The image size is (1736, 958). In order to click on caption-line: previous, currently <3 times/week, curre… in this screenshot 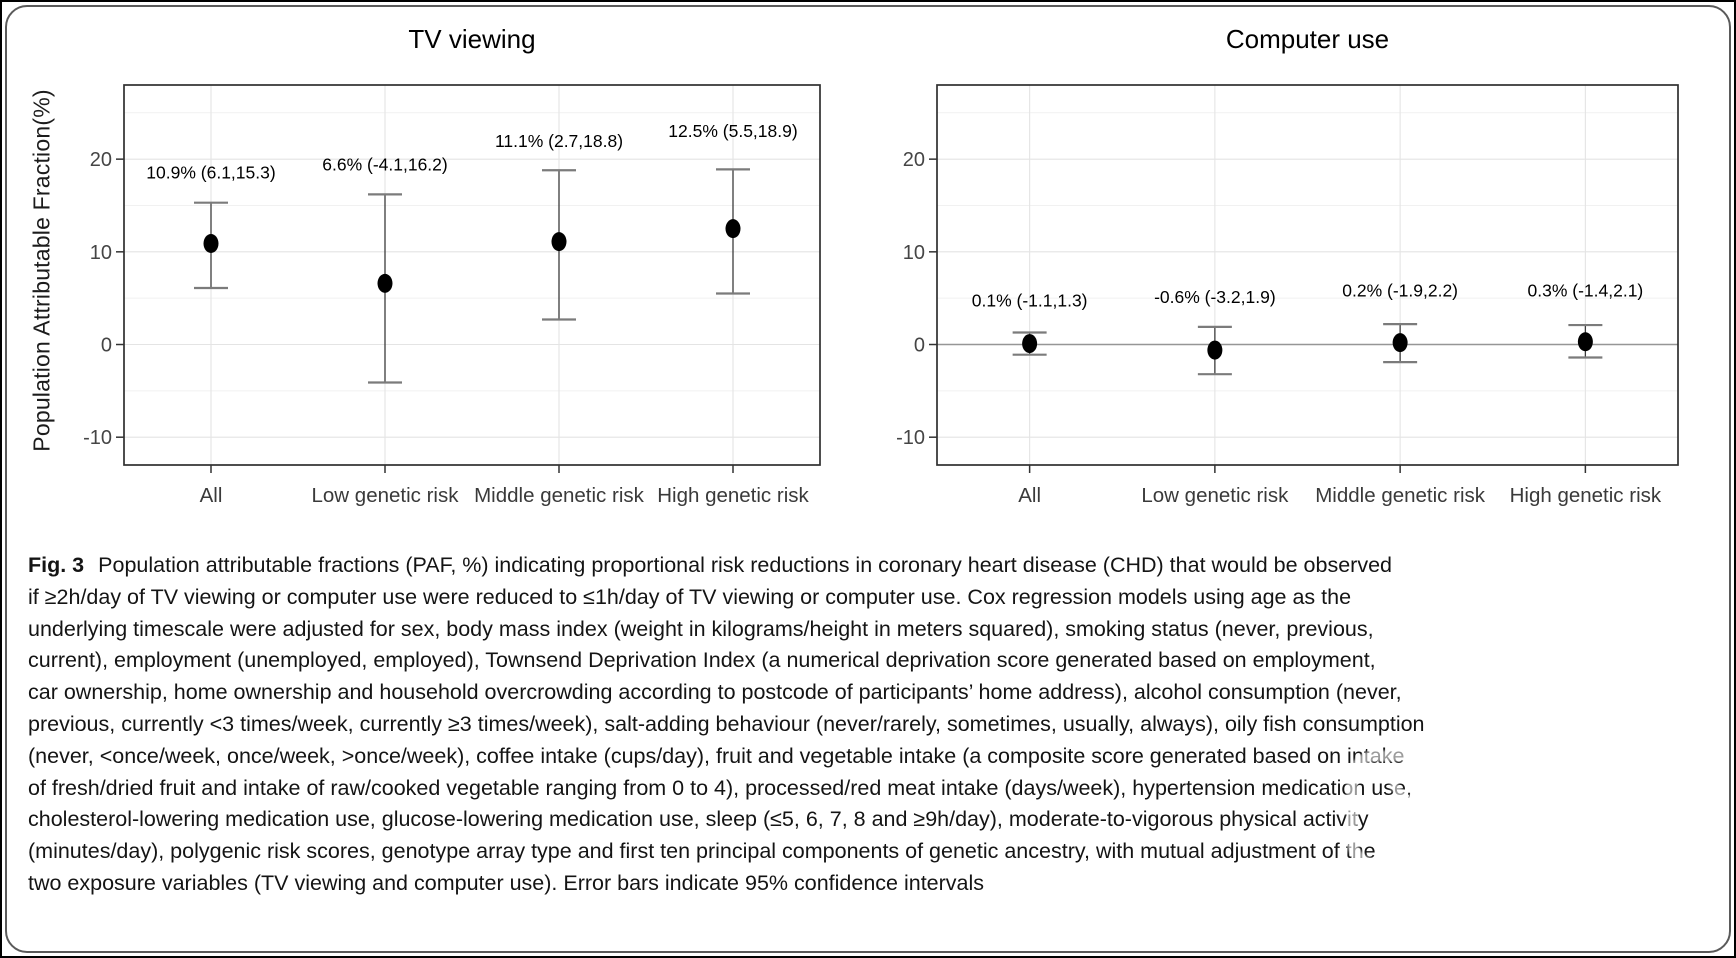, I will do `click(726, 723)`.